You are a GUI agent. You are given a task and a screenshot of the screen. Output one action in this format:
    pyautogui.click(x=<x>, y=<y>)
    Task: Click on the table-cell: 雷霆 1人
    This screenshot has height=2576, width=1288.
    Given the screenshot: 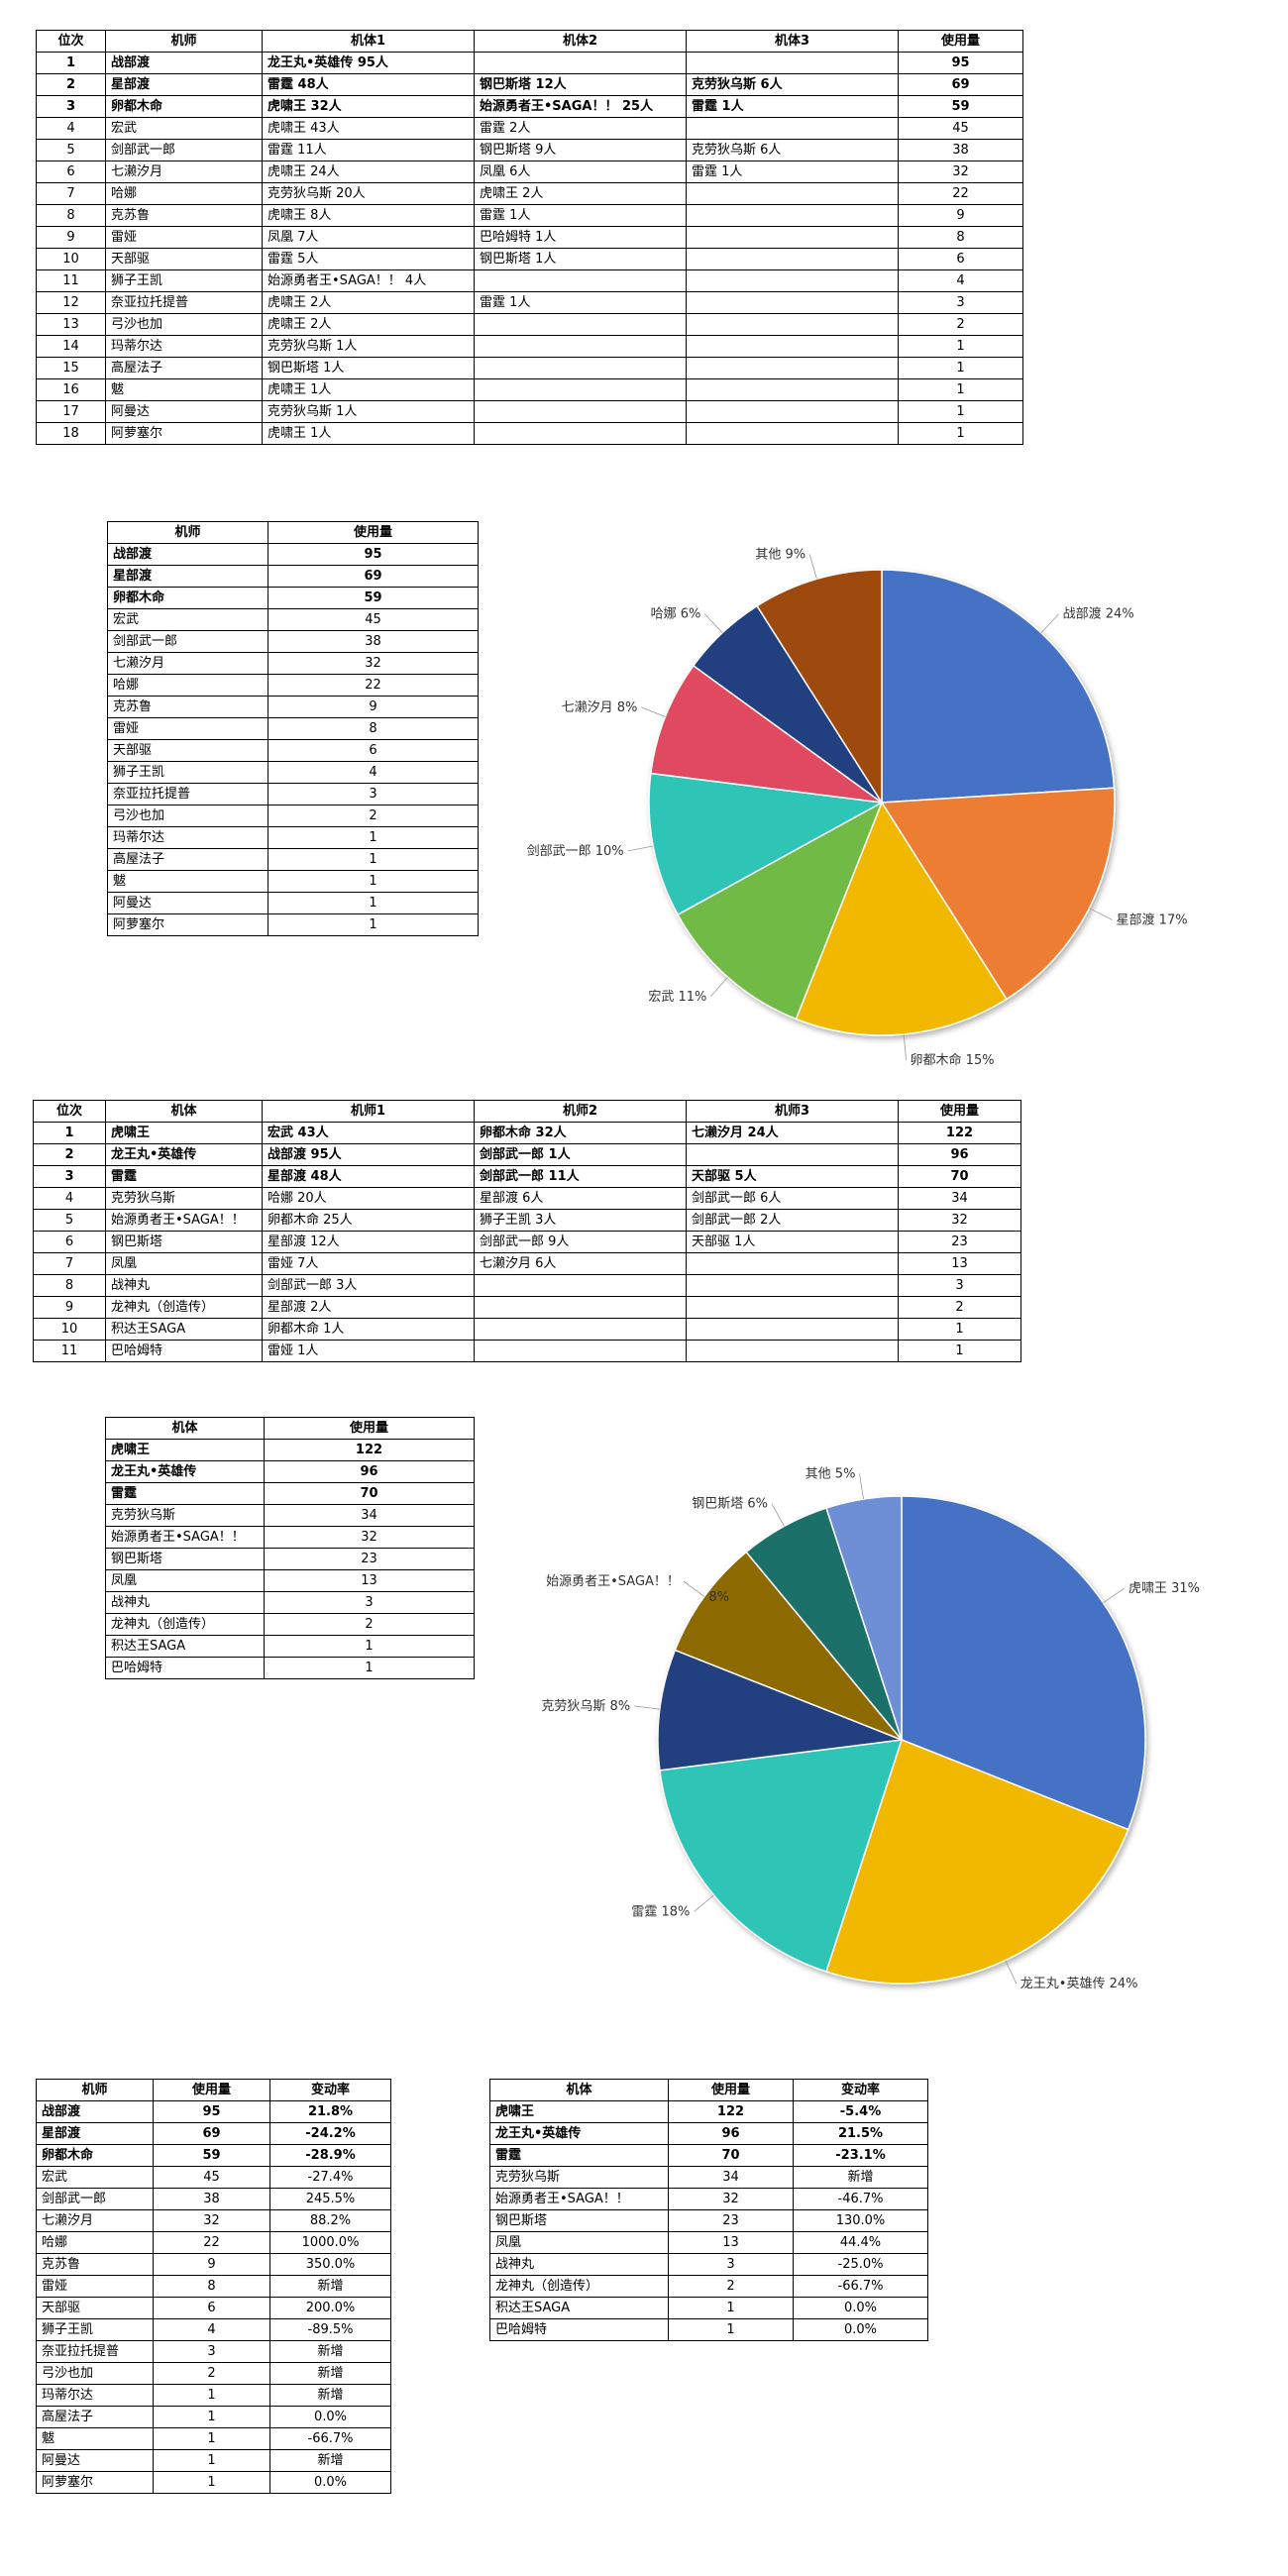 What is the action you would take?
    pyautogui.click(x=581, y=215)
    